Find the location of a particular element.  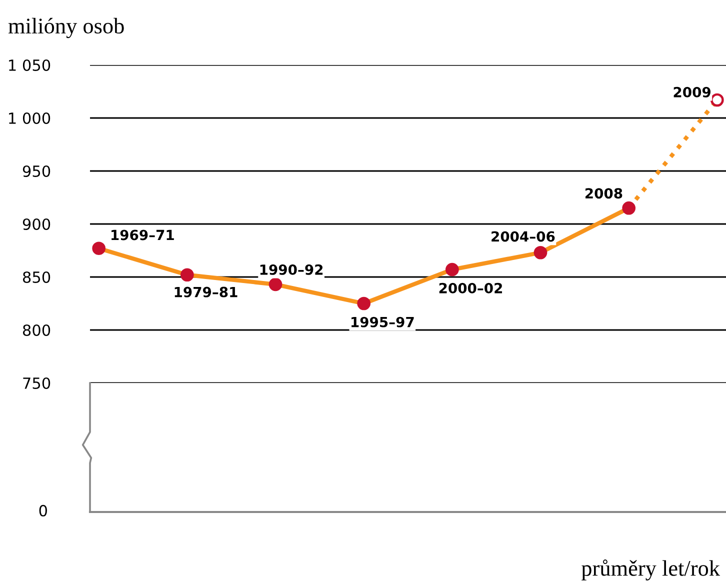

y-tick-label: 900 is located at coordinates (36, 224).